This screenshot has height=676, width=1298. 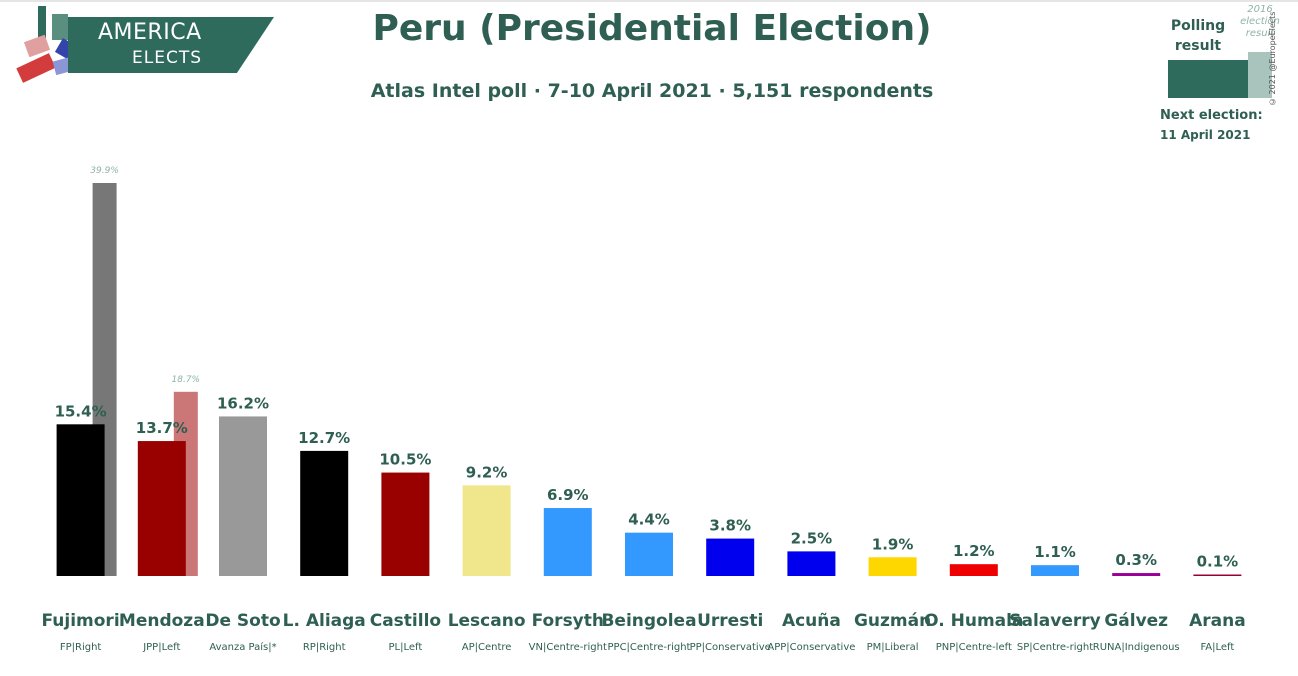 What do you see at coordinates (1055, 647) in the screenshot?
I see `party-label: SP|Centre-right` at bounding box center [1055, 647].